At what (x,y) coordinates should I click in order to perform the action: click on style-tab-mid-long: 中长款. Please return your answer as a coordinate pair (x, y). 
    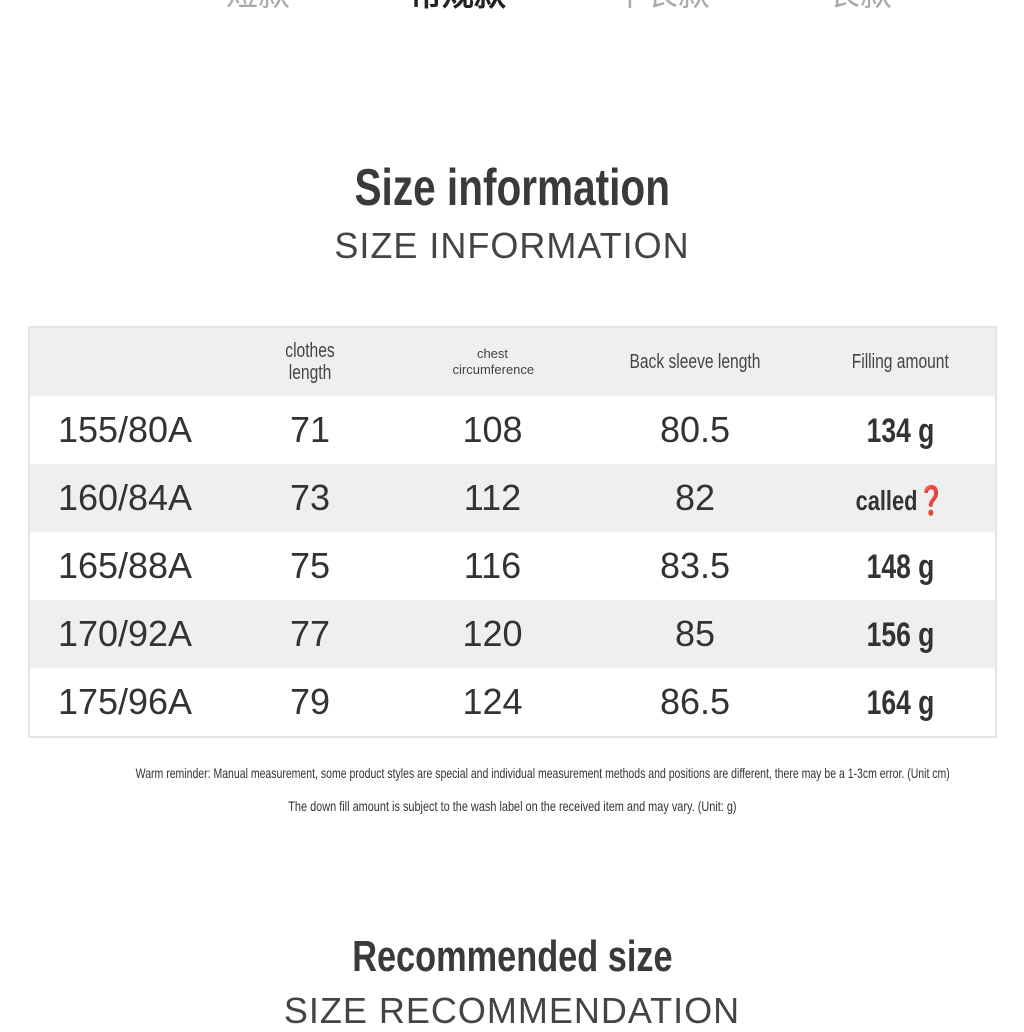
    Looking at the image, I should click on (662, 5).